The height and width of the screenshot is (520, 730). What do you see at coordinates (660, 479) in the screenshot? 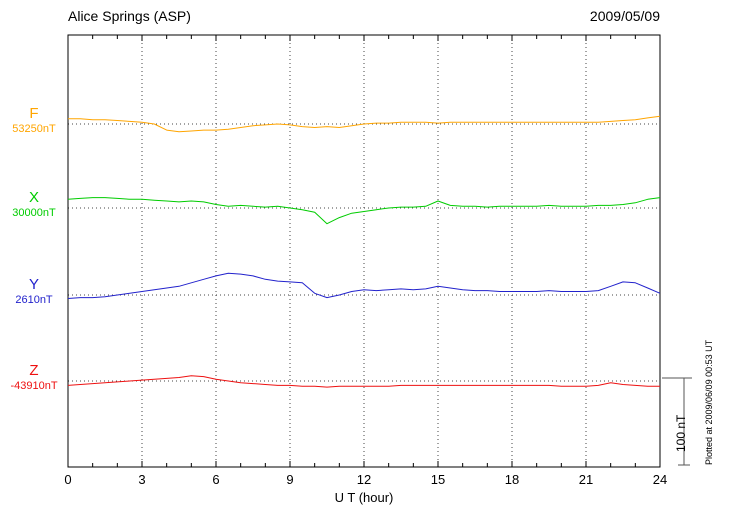
I see `x-tick-label: 24` at bounding box center [660, 479].